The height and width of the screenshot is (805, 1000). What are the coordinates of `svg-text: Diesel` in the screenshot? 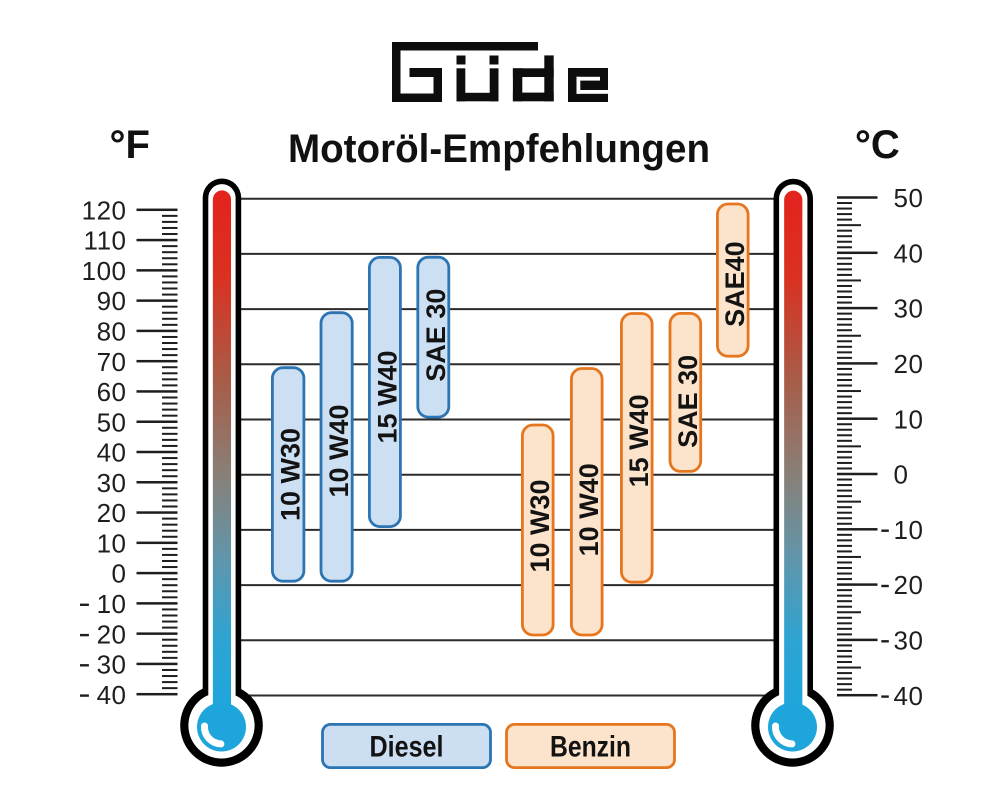 It's located at (407, 747).